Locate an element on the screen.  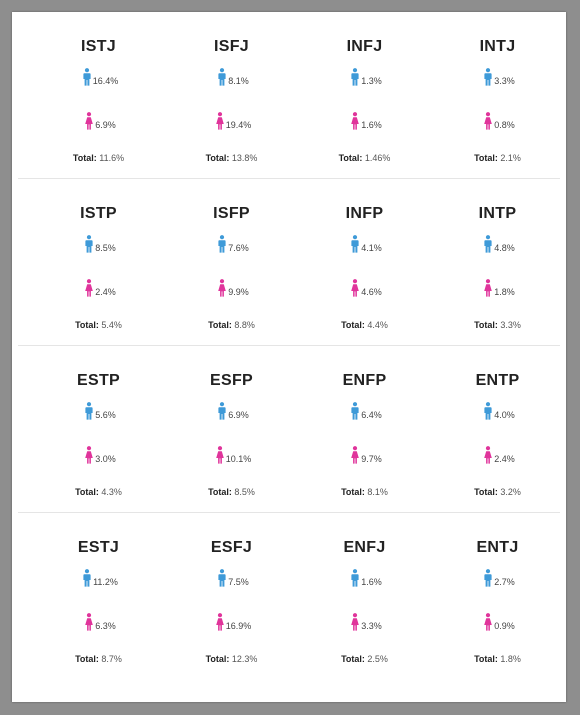
male-percent: 3.3% is located at coordinates (504, 81).